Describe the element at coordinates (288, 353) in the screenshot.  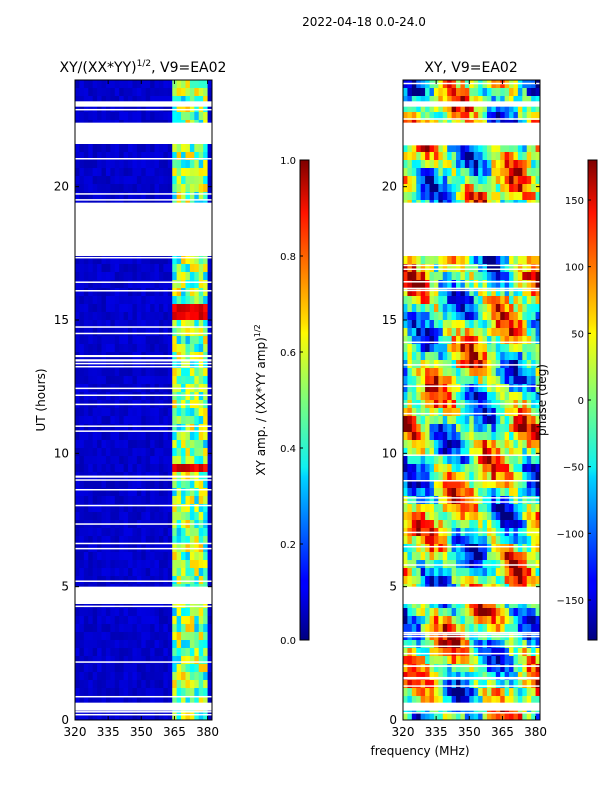
I see `amplitude-colorbar-tick-label: 0.6` at that location.